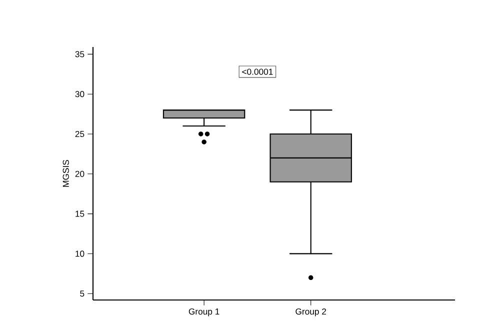 The width and height of the screenshot is (500, 327). Describe the element at coordinates (204, 312) in the screenshot. I see `x-tick-label: Group 1` at that location.